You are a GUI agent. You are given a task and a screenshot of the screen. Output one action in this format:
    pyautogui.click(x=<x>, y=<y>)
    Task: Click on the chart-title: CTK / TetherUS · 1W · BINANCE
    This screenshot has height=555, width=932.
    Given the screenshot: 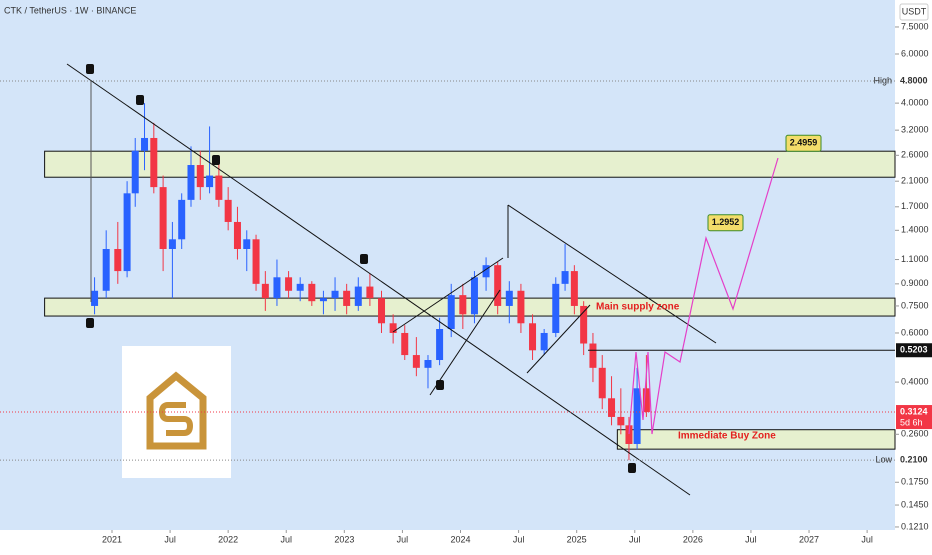 What is the action you would take?
    pyautogui.click(x=70, y=10)
    